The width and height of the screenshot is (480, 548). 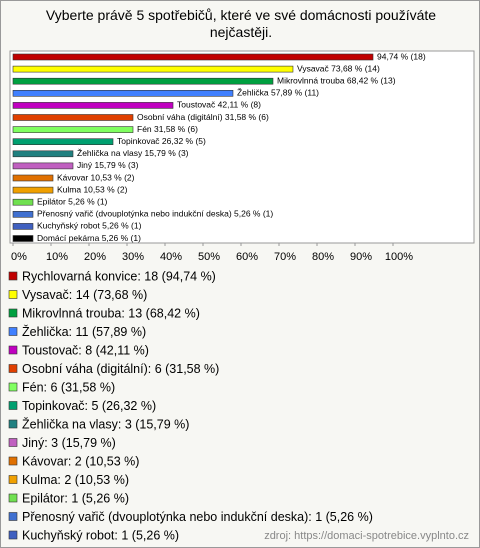 I want to click on legend-label: Kuchyňský robot: 1 (5,26 %), so click(x=100, y=535).